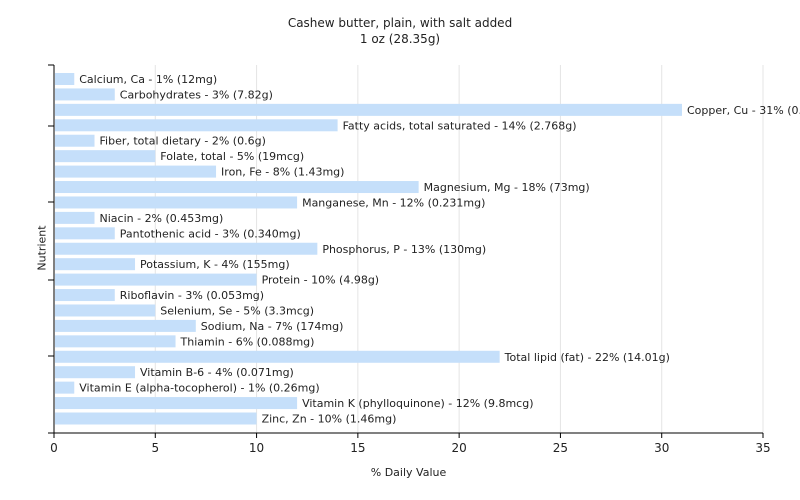  Describe the element at coordinates (417, 403) in the screenshot. I see `bar-label: Vitamin K (phylloquinone) - 12% (9.8mcg)` at that location.